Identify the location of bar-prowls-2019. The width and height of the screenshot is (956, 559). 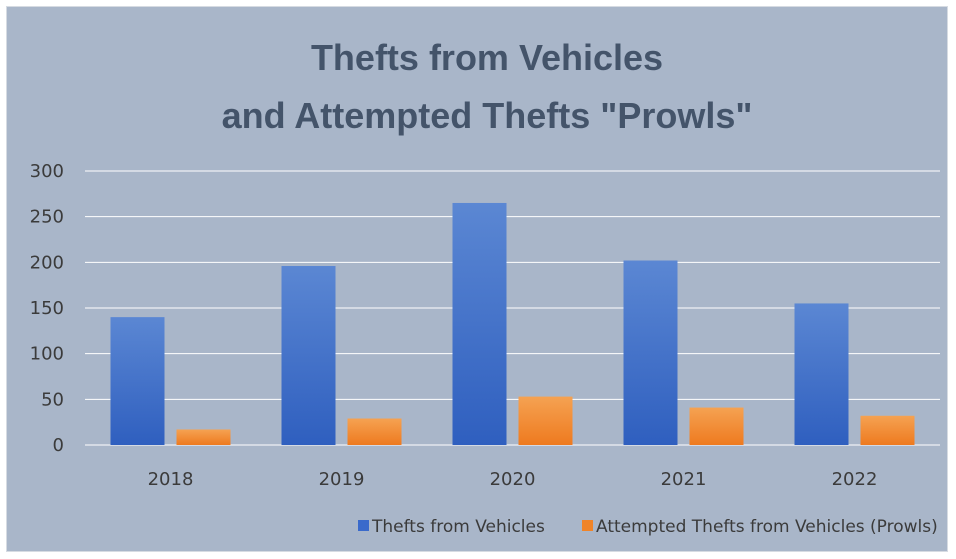
(374, 431).